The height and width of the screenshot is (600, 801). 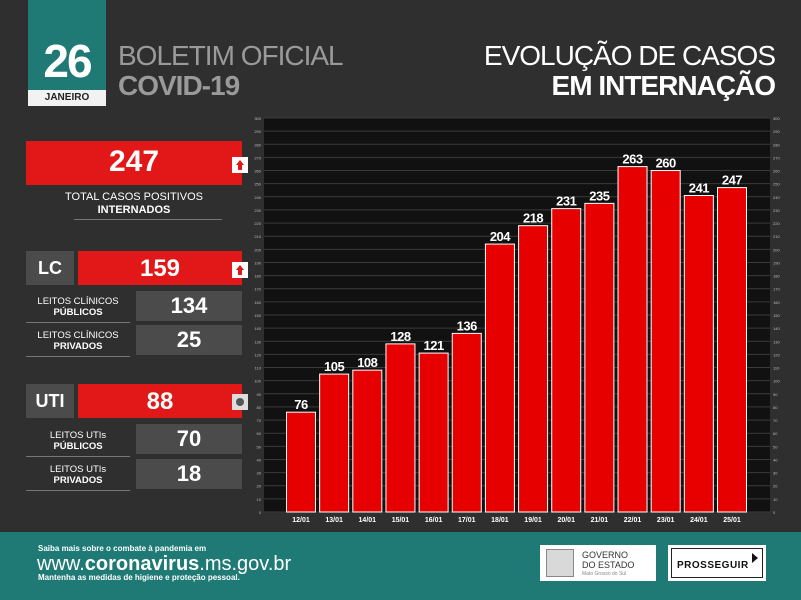 I want to click on x-tick-label: 23/01, so click(x=666, y=520).